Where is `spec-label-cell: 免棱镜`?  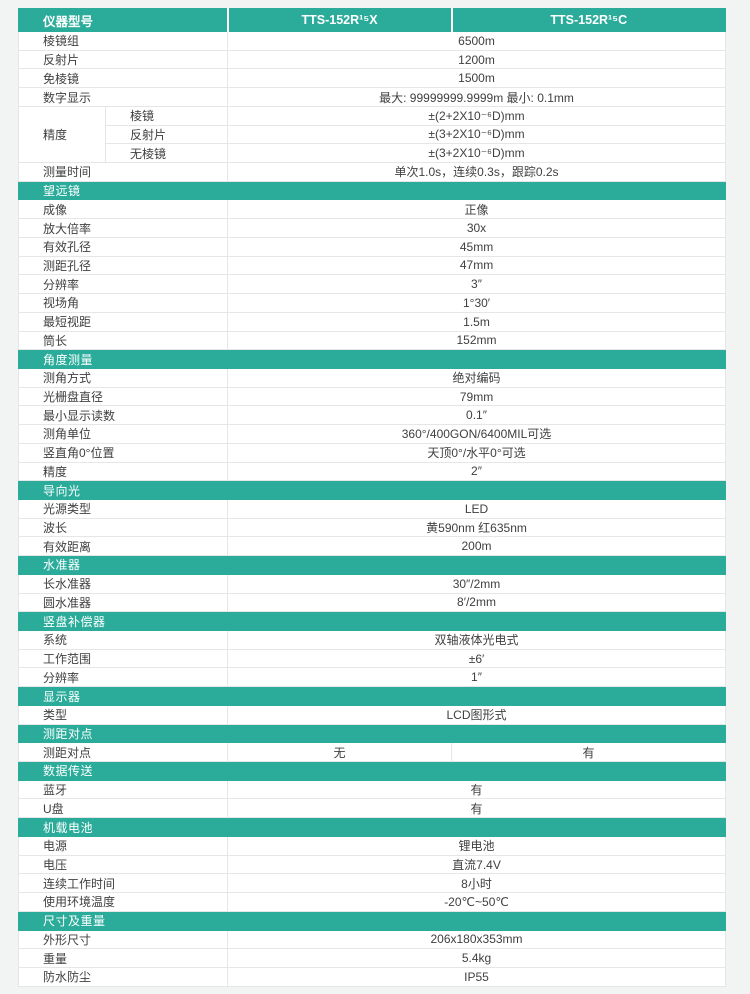
spec-label-cell: 免棱镜 is located at coordinates (123, 78).